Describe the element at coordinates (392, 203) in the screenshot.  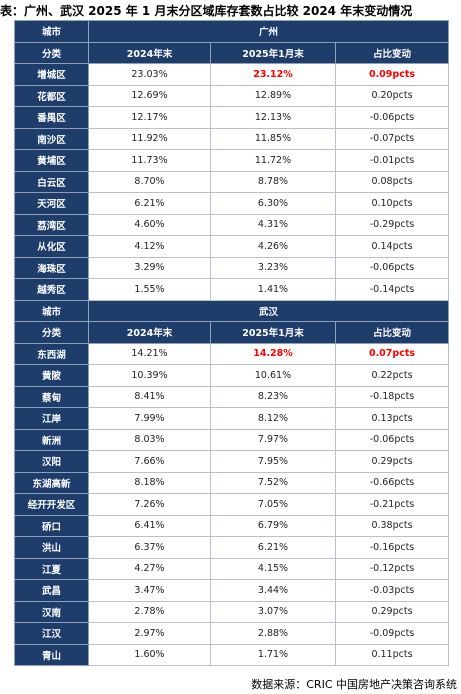
I see `cell: 0.10pcts` at that location.